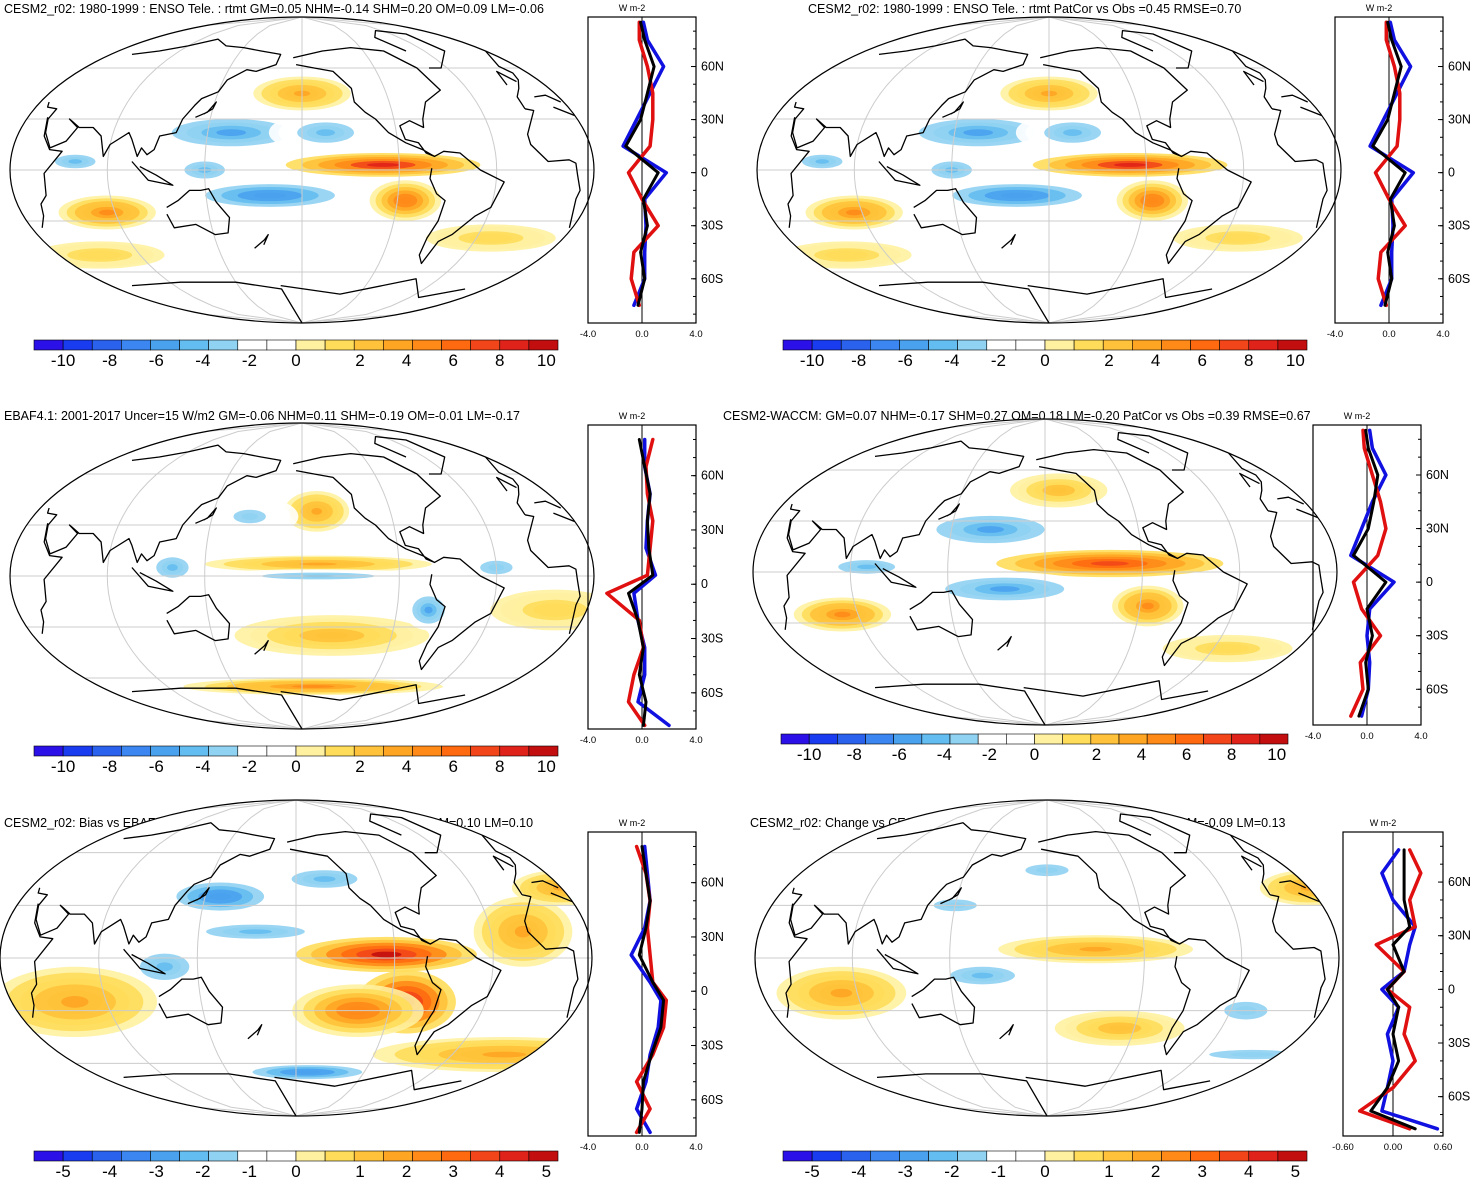  What do you see at coordinates (1108, 360) in the screenshot?
I see `colorbar-label: 2` at bounding box center [1108, 360].